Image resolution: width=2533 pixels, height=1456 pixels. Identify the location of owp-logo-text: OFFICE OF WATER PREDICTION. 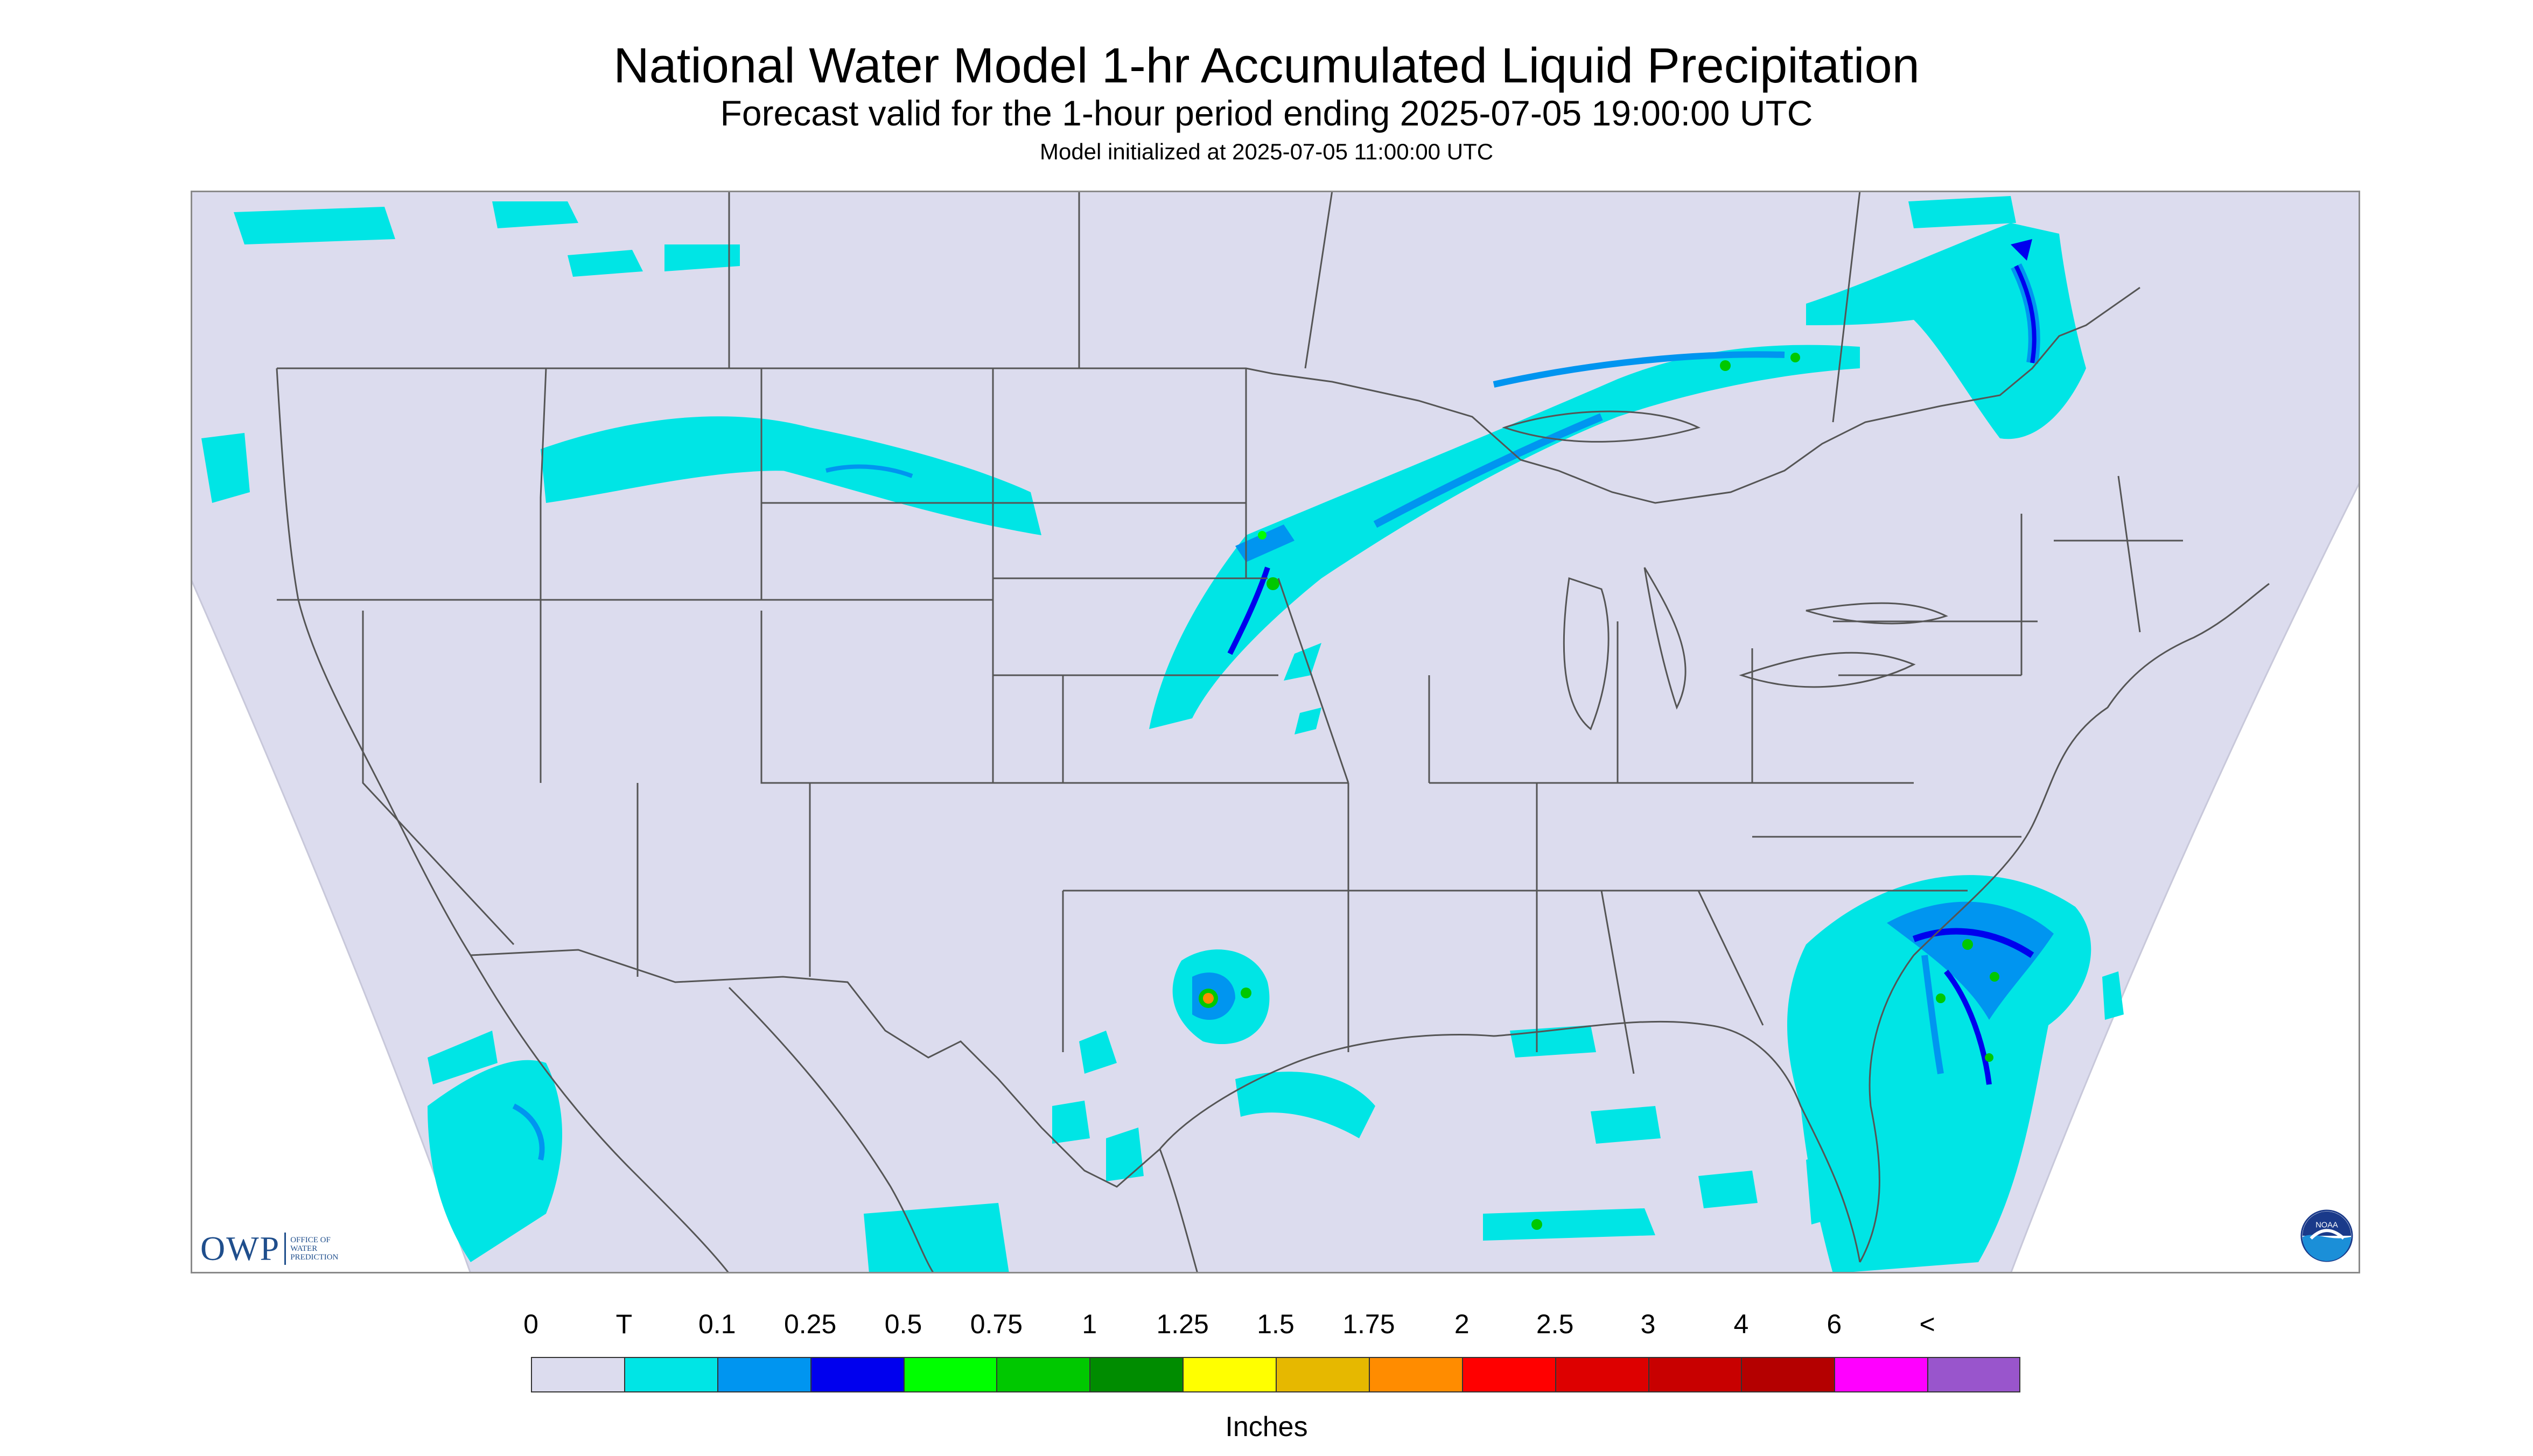
(314, 1249).